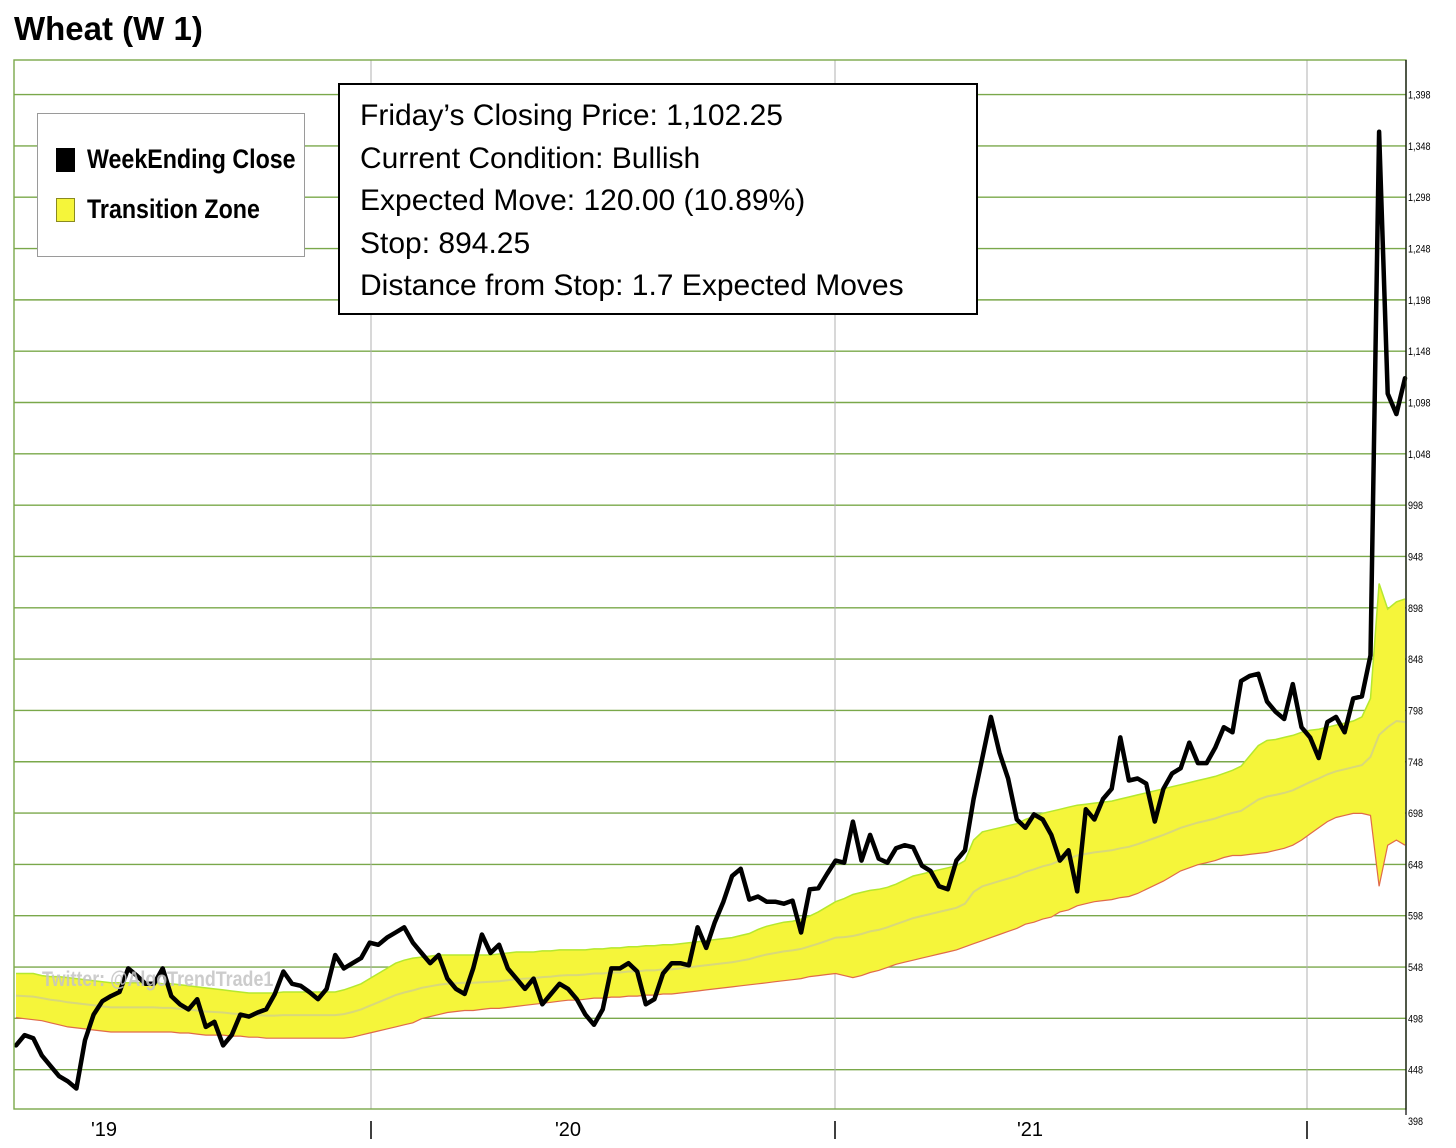 The width and height of the screenshot is (1456, 1148). What do you see at coordinates (65, 159) in the screenshot?
I see `legend-swatch-close` at bounding box center [65, 159].